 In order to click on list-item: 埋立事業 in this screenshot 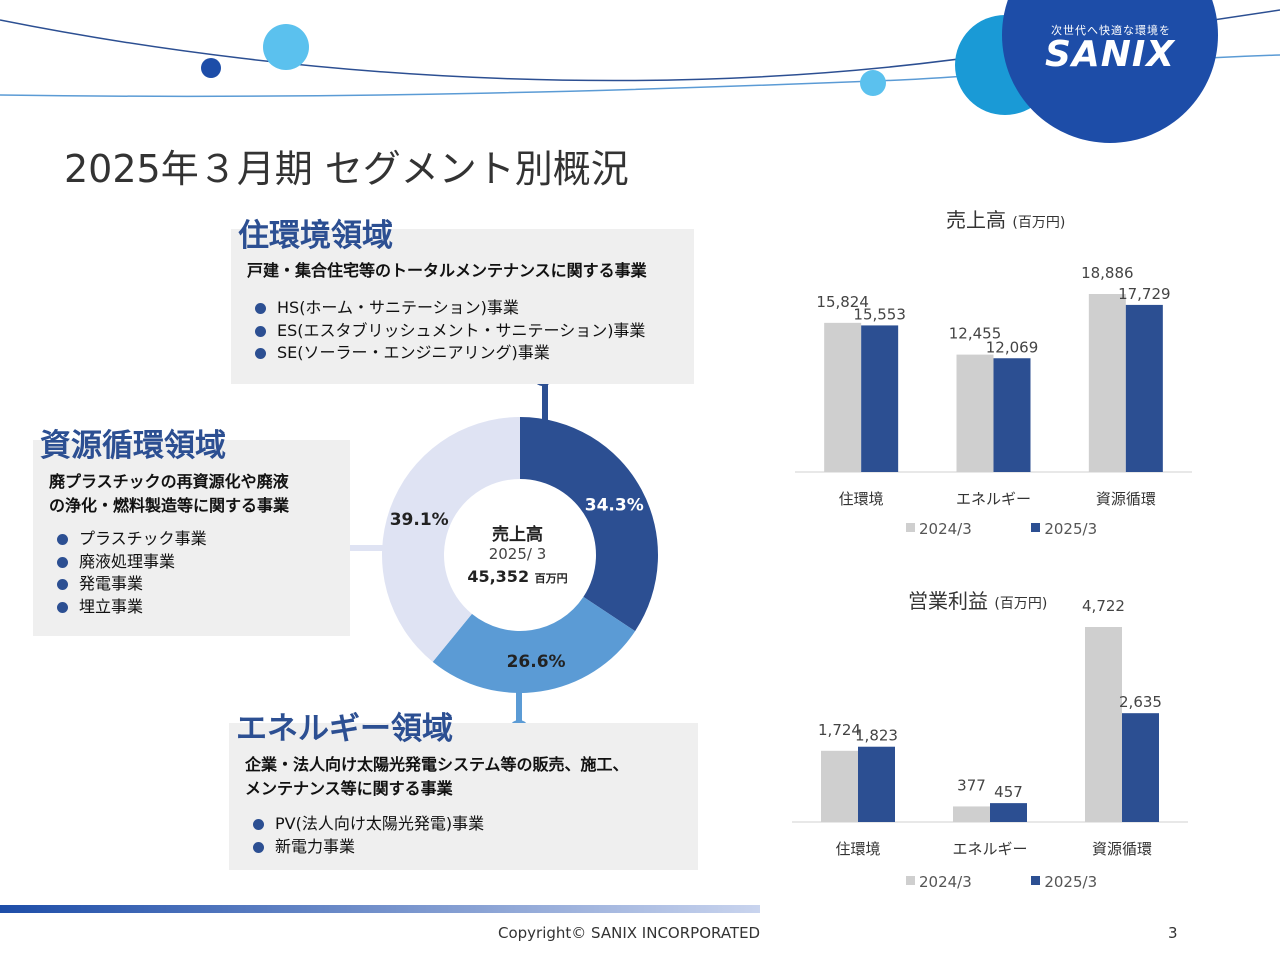, I will do `click(132, 607)`.